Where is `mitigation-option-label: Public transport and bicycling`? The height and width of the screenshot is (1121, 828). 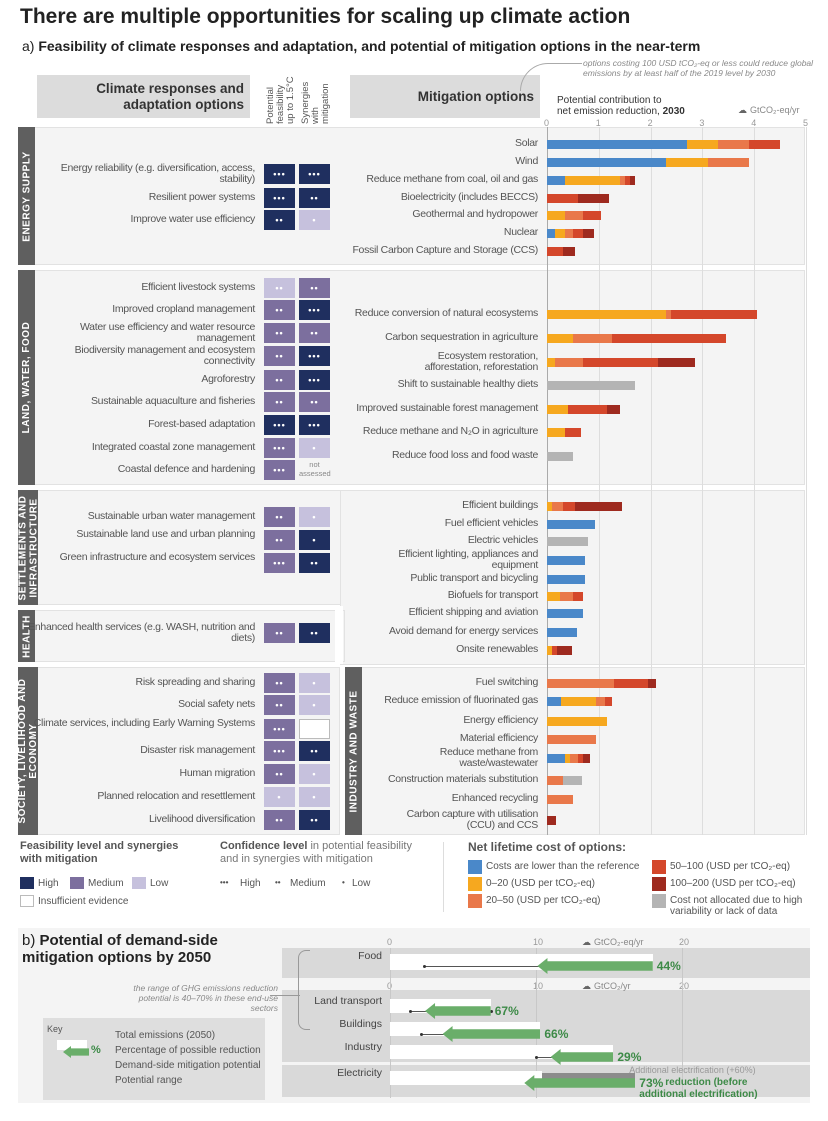 mitigation-option-label: Public transport and bicycling is located at coordinates (474, 578).